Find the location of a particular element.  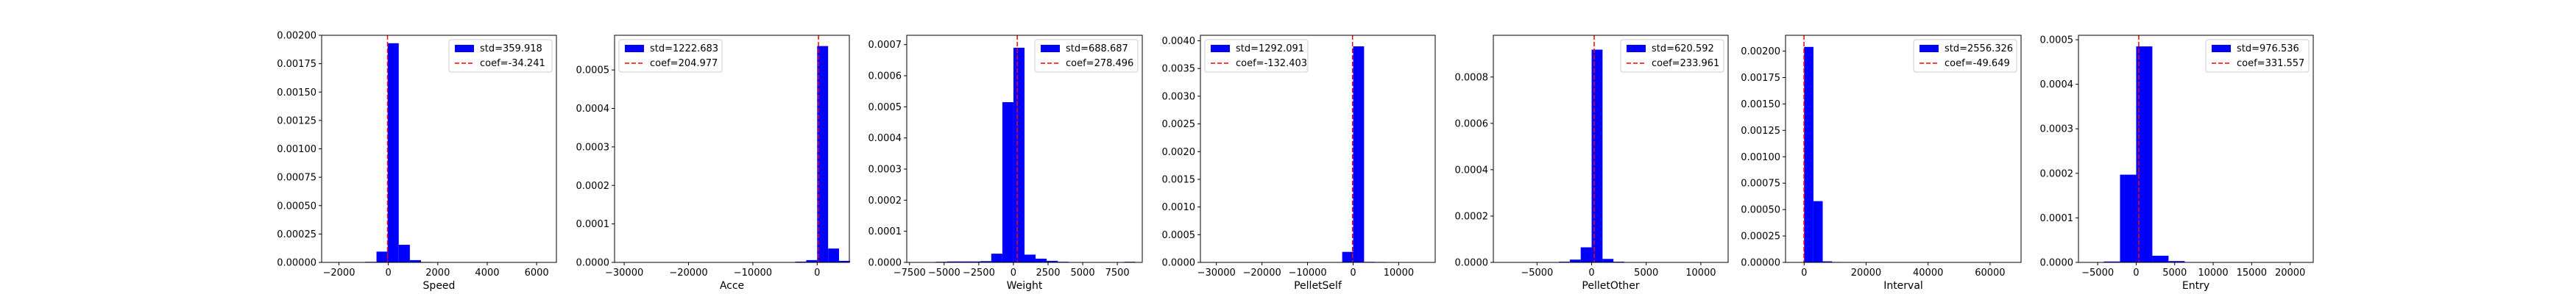

x-tick-label: −7500 is located at coordinates (910, 273).